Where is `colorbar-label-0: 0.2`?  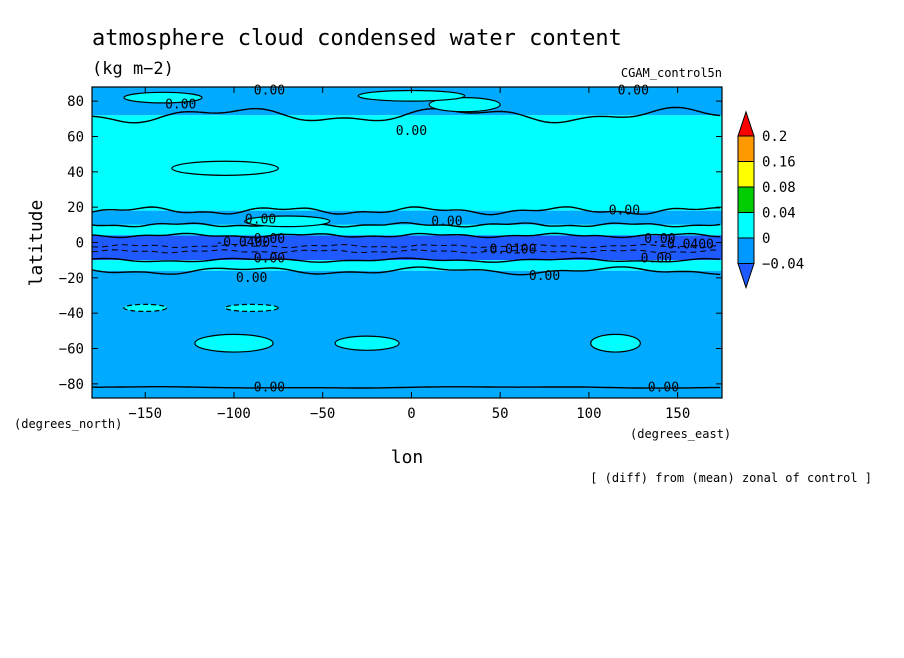 colorbar-label-0: 0.2 is located at coordinates (774, 137).